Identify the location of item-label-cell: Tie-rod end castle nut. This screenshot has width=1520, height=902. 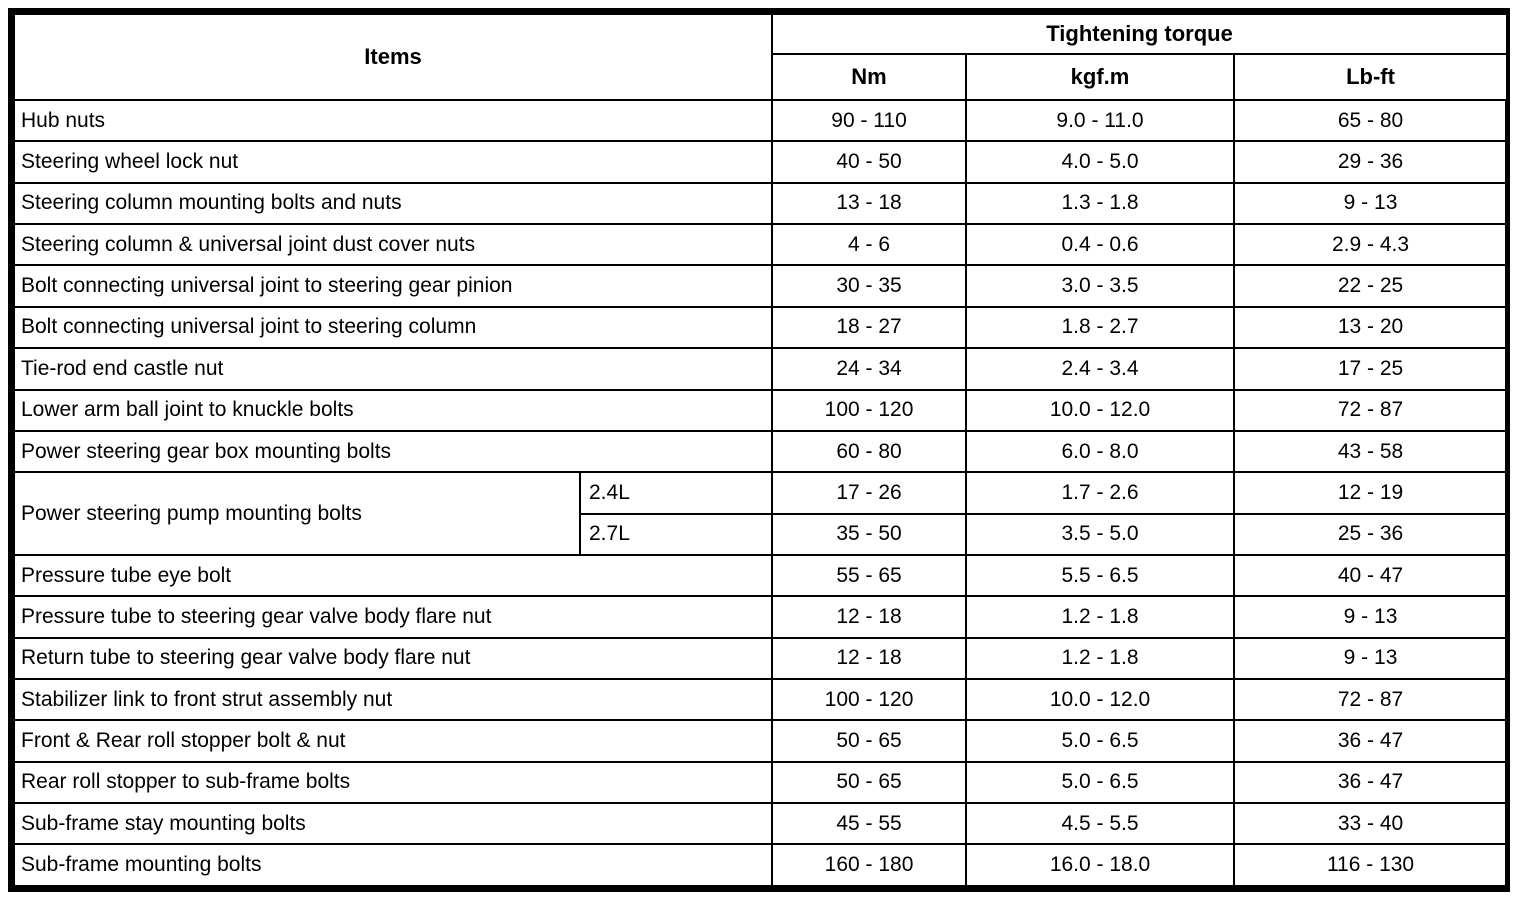
(393, 369).